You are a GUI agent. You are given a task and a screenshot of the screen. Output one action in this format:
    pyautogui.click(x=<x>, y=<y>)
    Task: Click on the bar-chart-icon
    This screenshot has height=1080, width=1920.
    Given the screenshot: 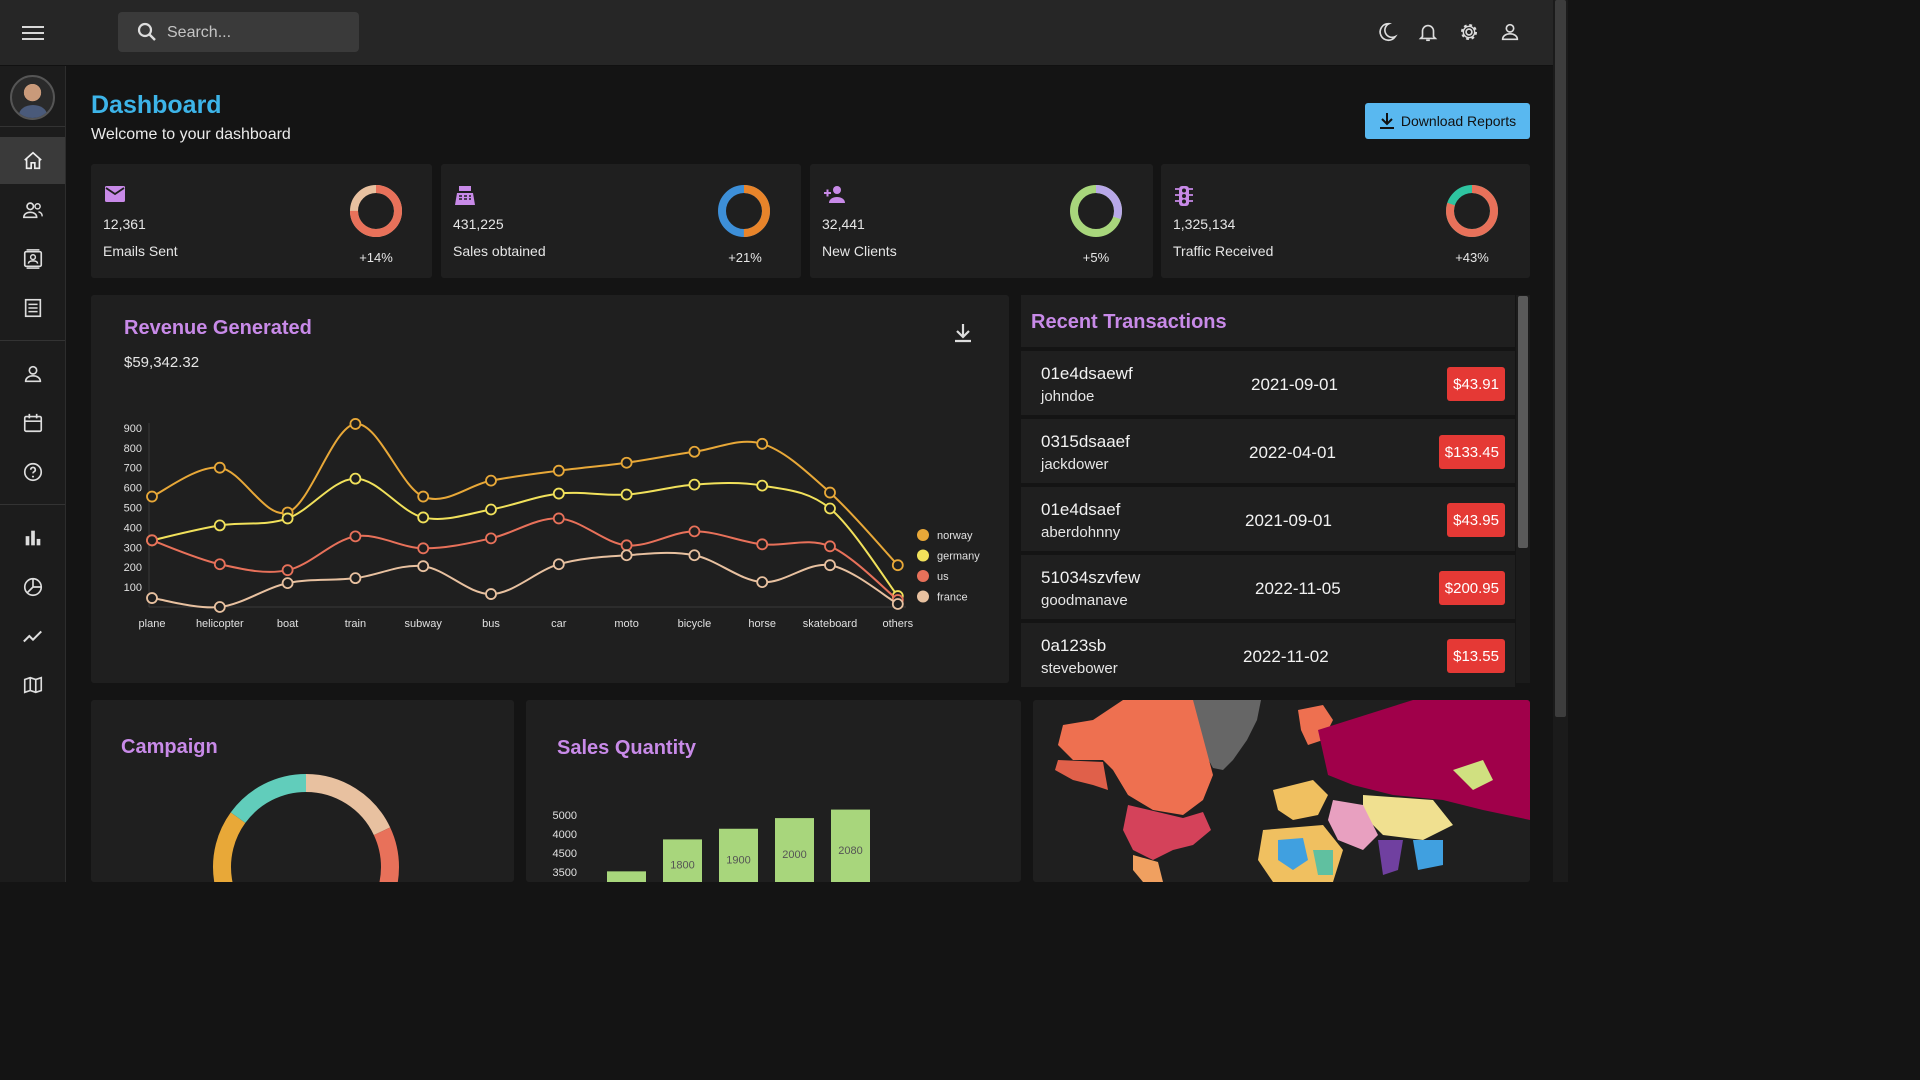 What is the action you would take?
    pyautogui.click(x=32, y=537)
    